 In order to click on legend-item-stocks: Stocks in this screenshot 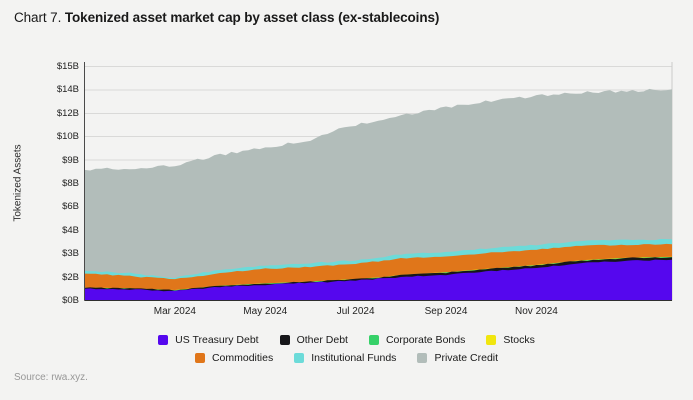, I will do `click(510, 340)`.